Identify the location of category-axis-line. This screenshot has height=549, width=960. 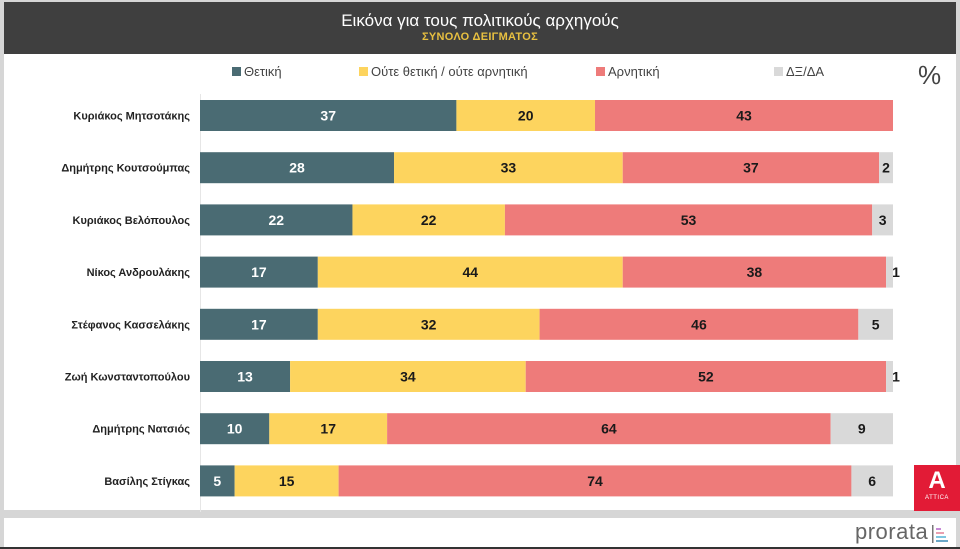
(200, 303).